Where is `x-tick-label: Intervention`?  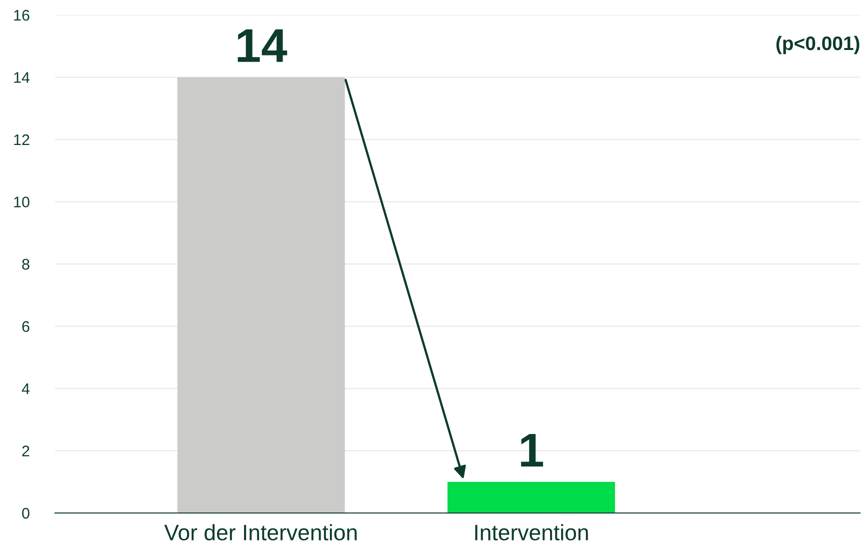
x-tick-label: Intervention is located at coordinates (531, 532).